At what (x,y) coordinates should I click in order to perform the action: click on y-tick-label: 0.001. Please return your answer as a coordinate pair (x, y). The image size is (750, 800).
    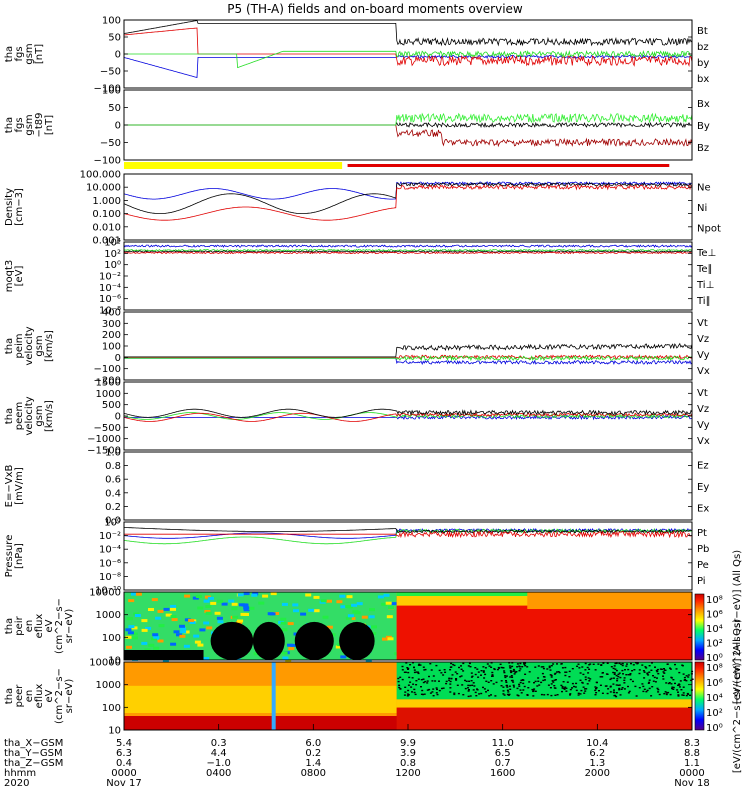
    Looking at the image, I should click on (106, 241).